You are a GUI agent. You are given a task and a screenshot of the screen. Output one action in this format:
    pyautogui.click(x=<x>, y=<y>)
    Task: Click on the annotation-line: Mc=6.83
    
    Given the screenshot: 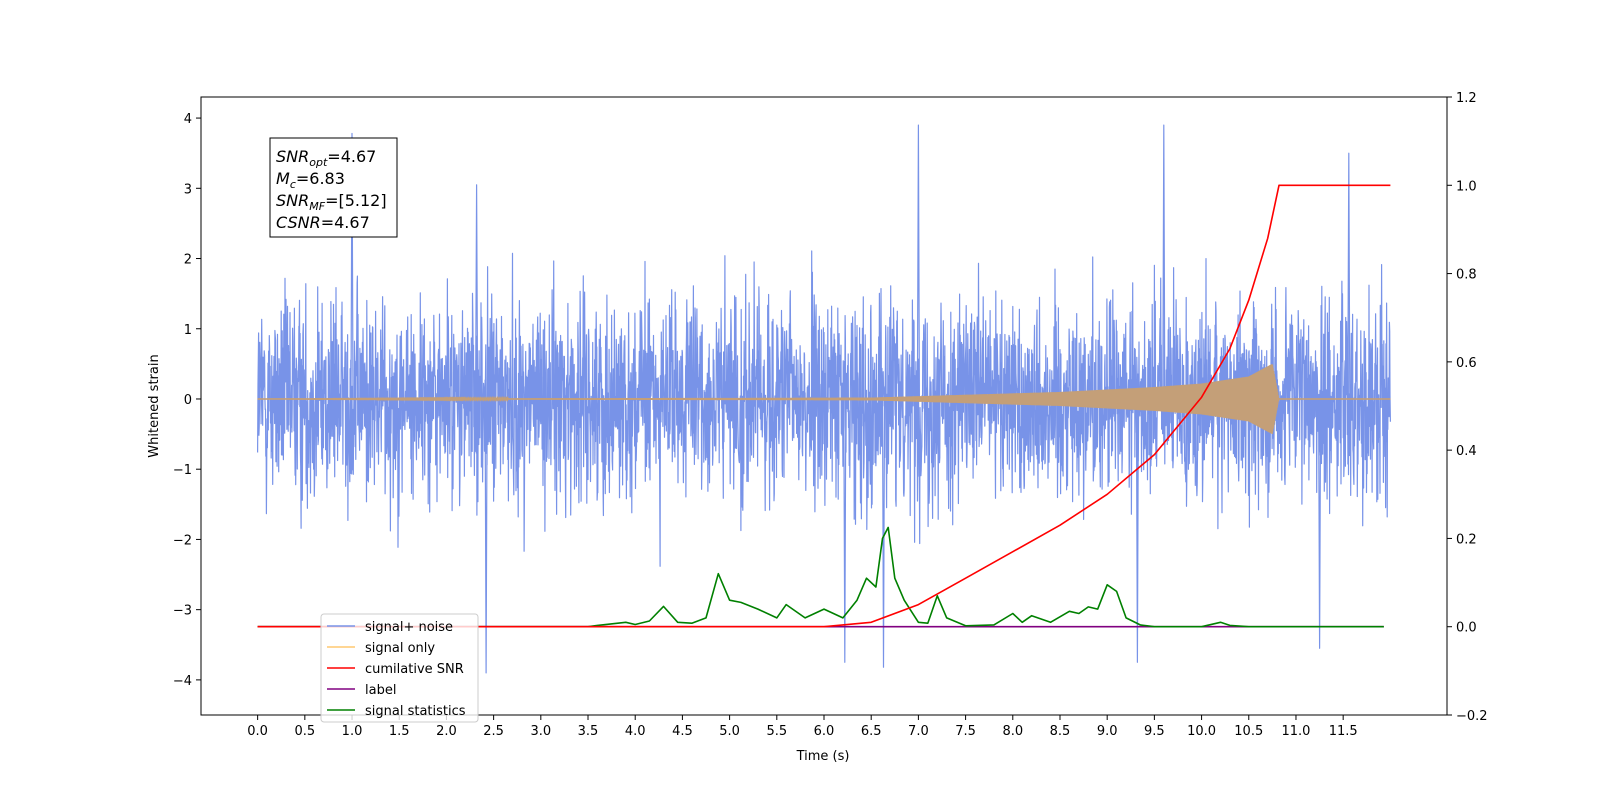 What is the action you would take?
    pyautogui.click(x=310, y=180)
    